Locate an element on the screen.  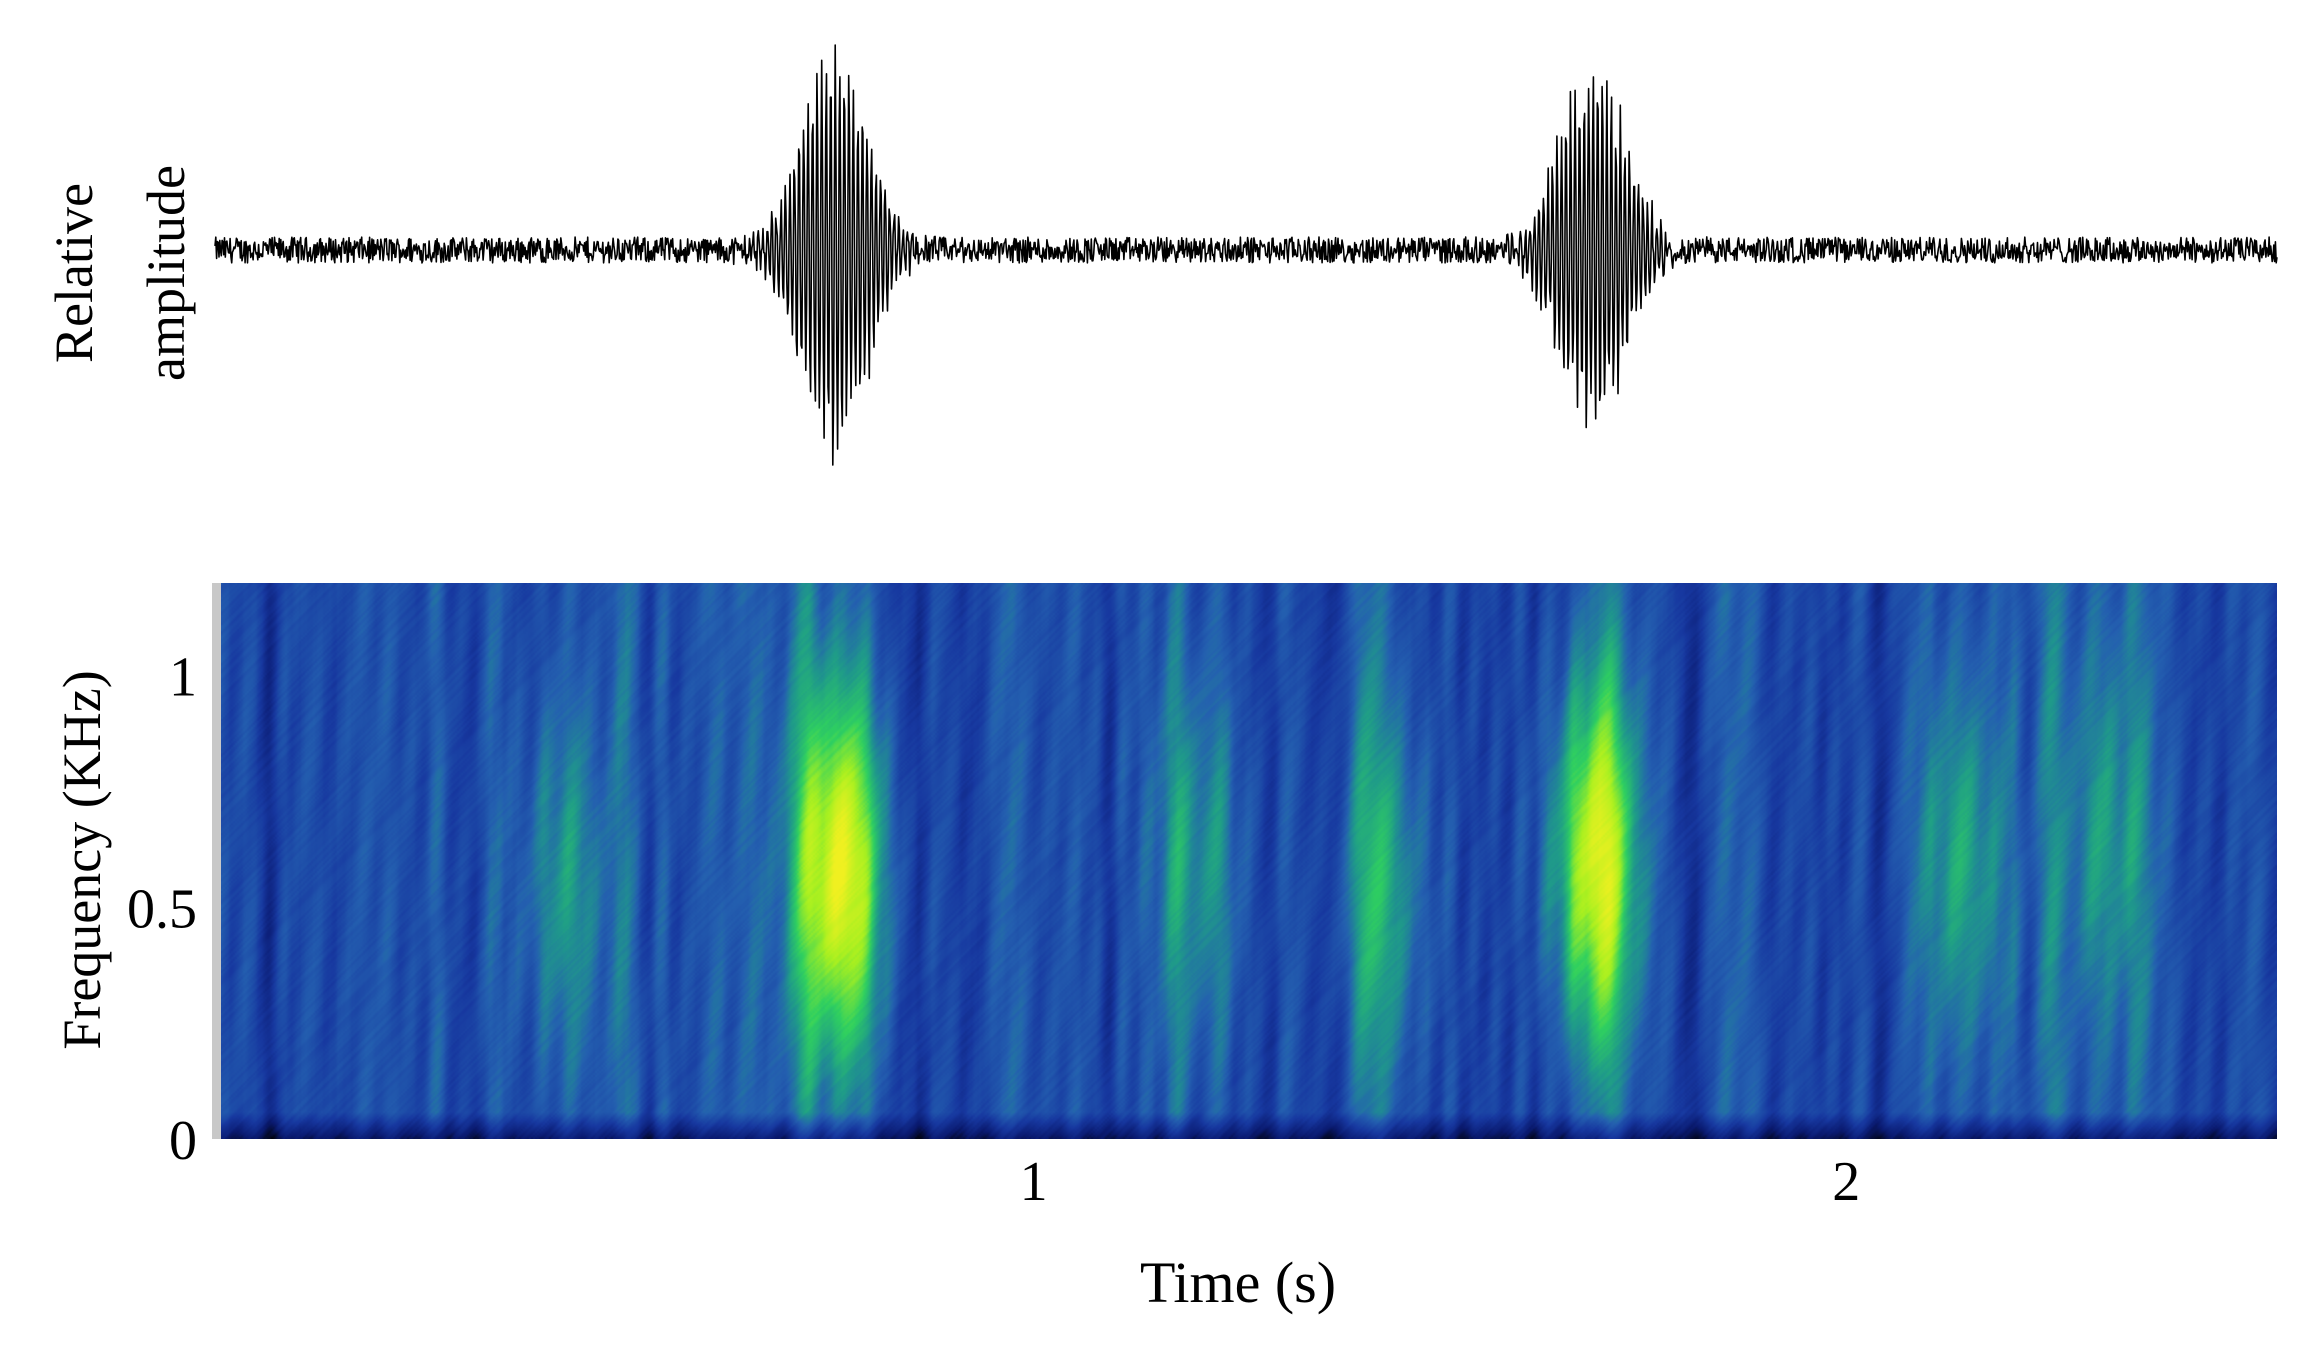
spectrogram-y-ticks: 00.51 is located at coordinates (162, 909).